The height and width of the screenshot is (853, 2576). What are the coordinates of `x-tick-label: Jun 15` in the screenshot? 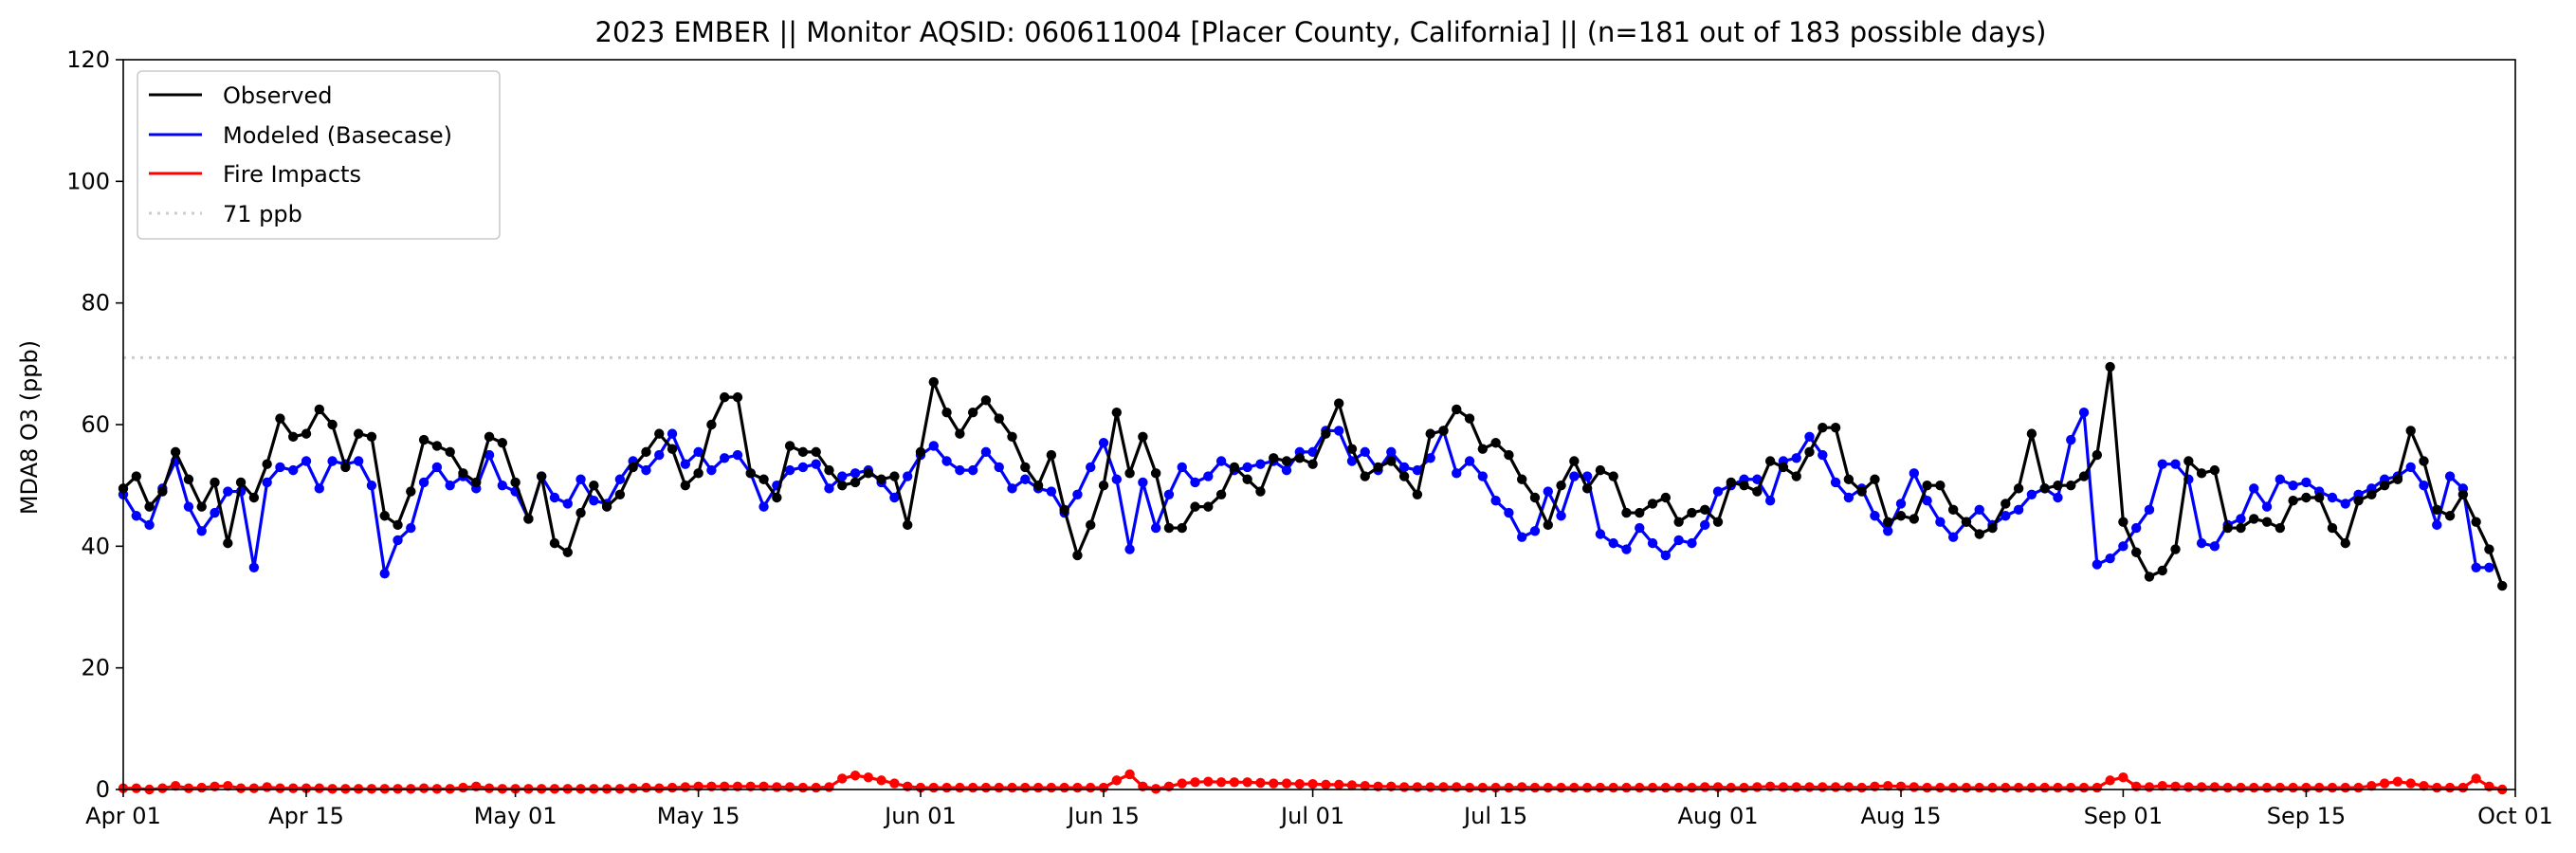 It's located at (1103, 816).